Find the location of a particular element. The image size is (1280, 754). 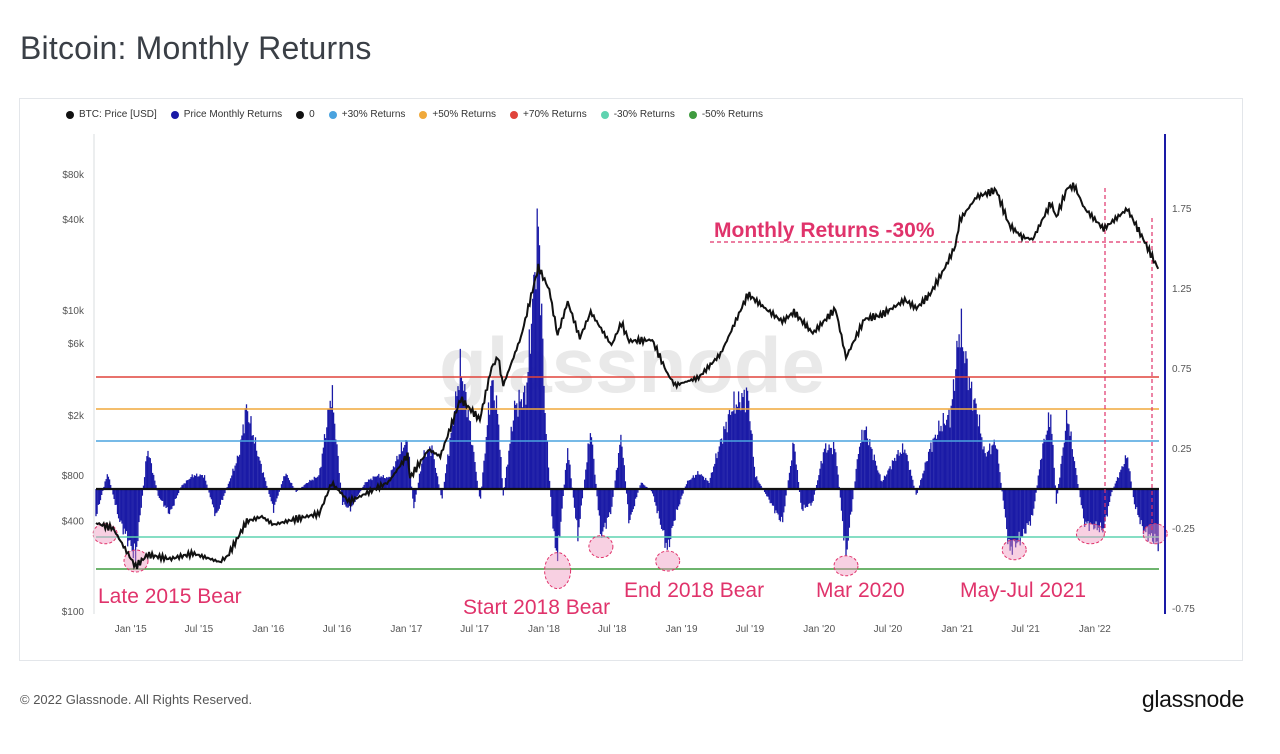

annotation-end-2018: End 2018 Bear is located at coordinates (694, 590).